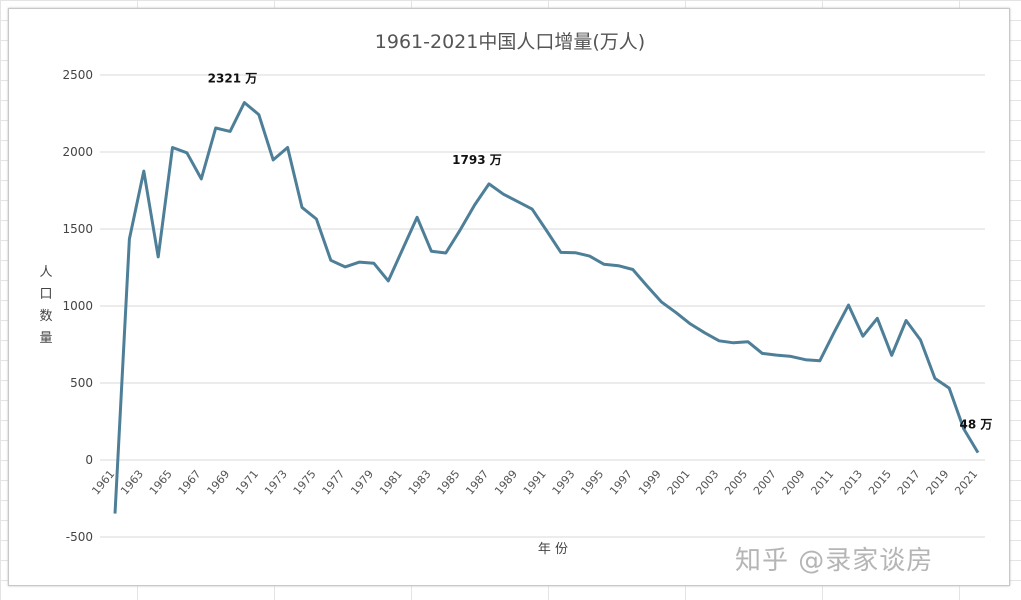  What do you see at coordinates (909, 483) in the screenshot?
I see `x-tick-label: 2017` at bounding box center [909, 483].